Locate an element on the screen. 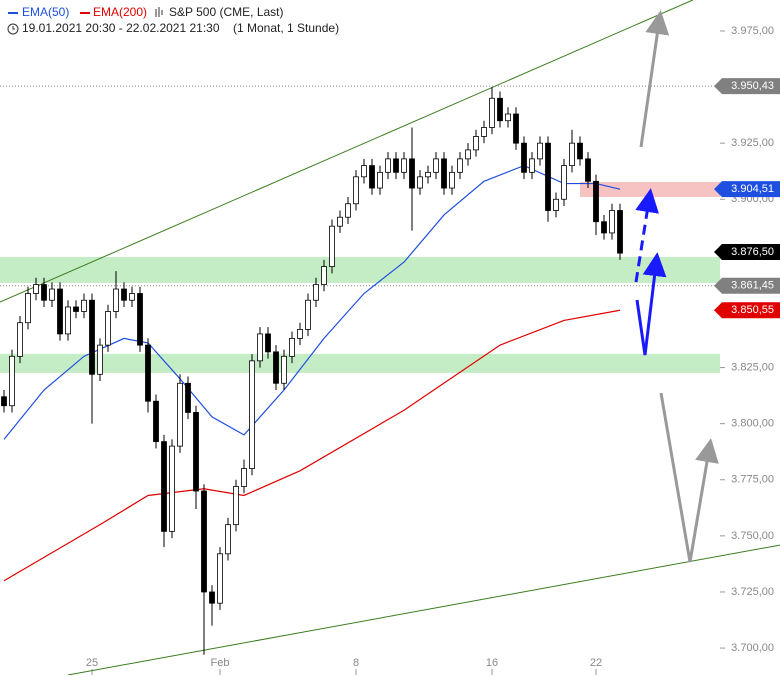  y-tick-label: 3.975,00 is located at coordinates (752, 31).